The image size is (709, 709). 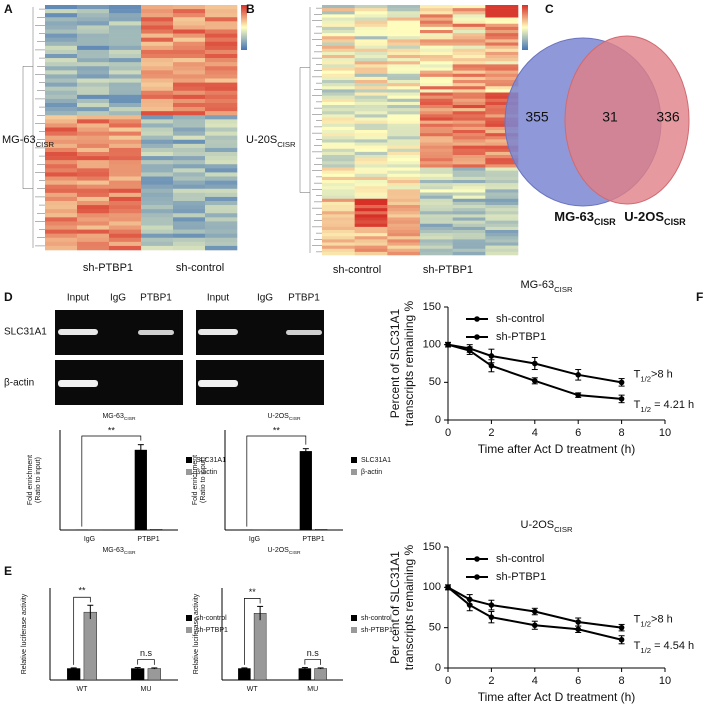 I want to click on y-axis-label: Percent of SLC31A1, so click(x=395, y=363).